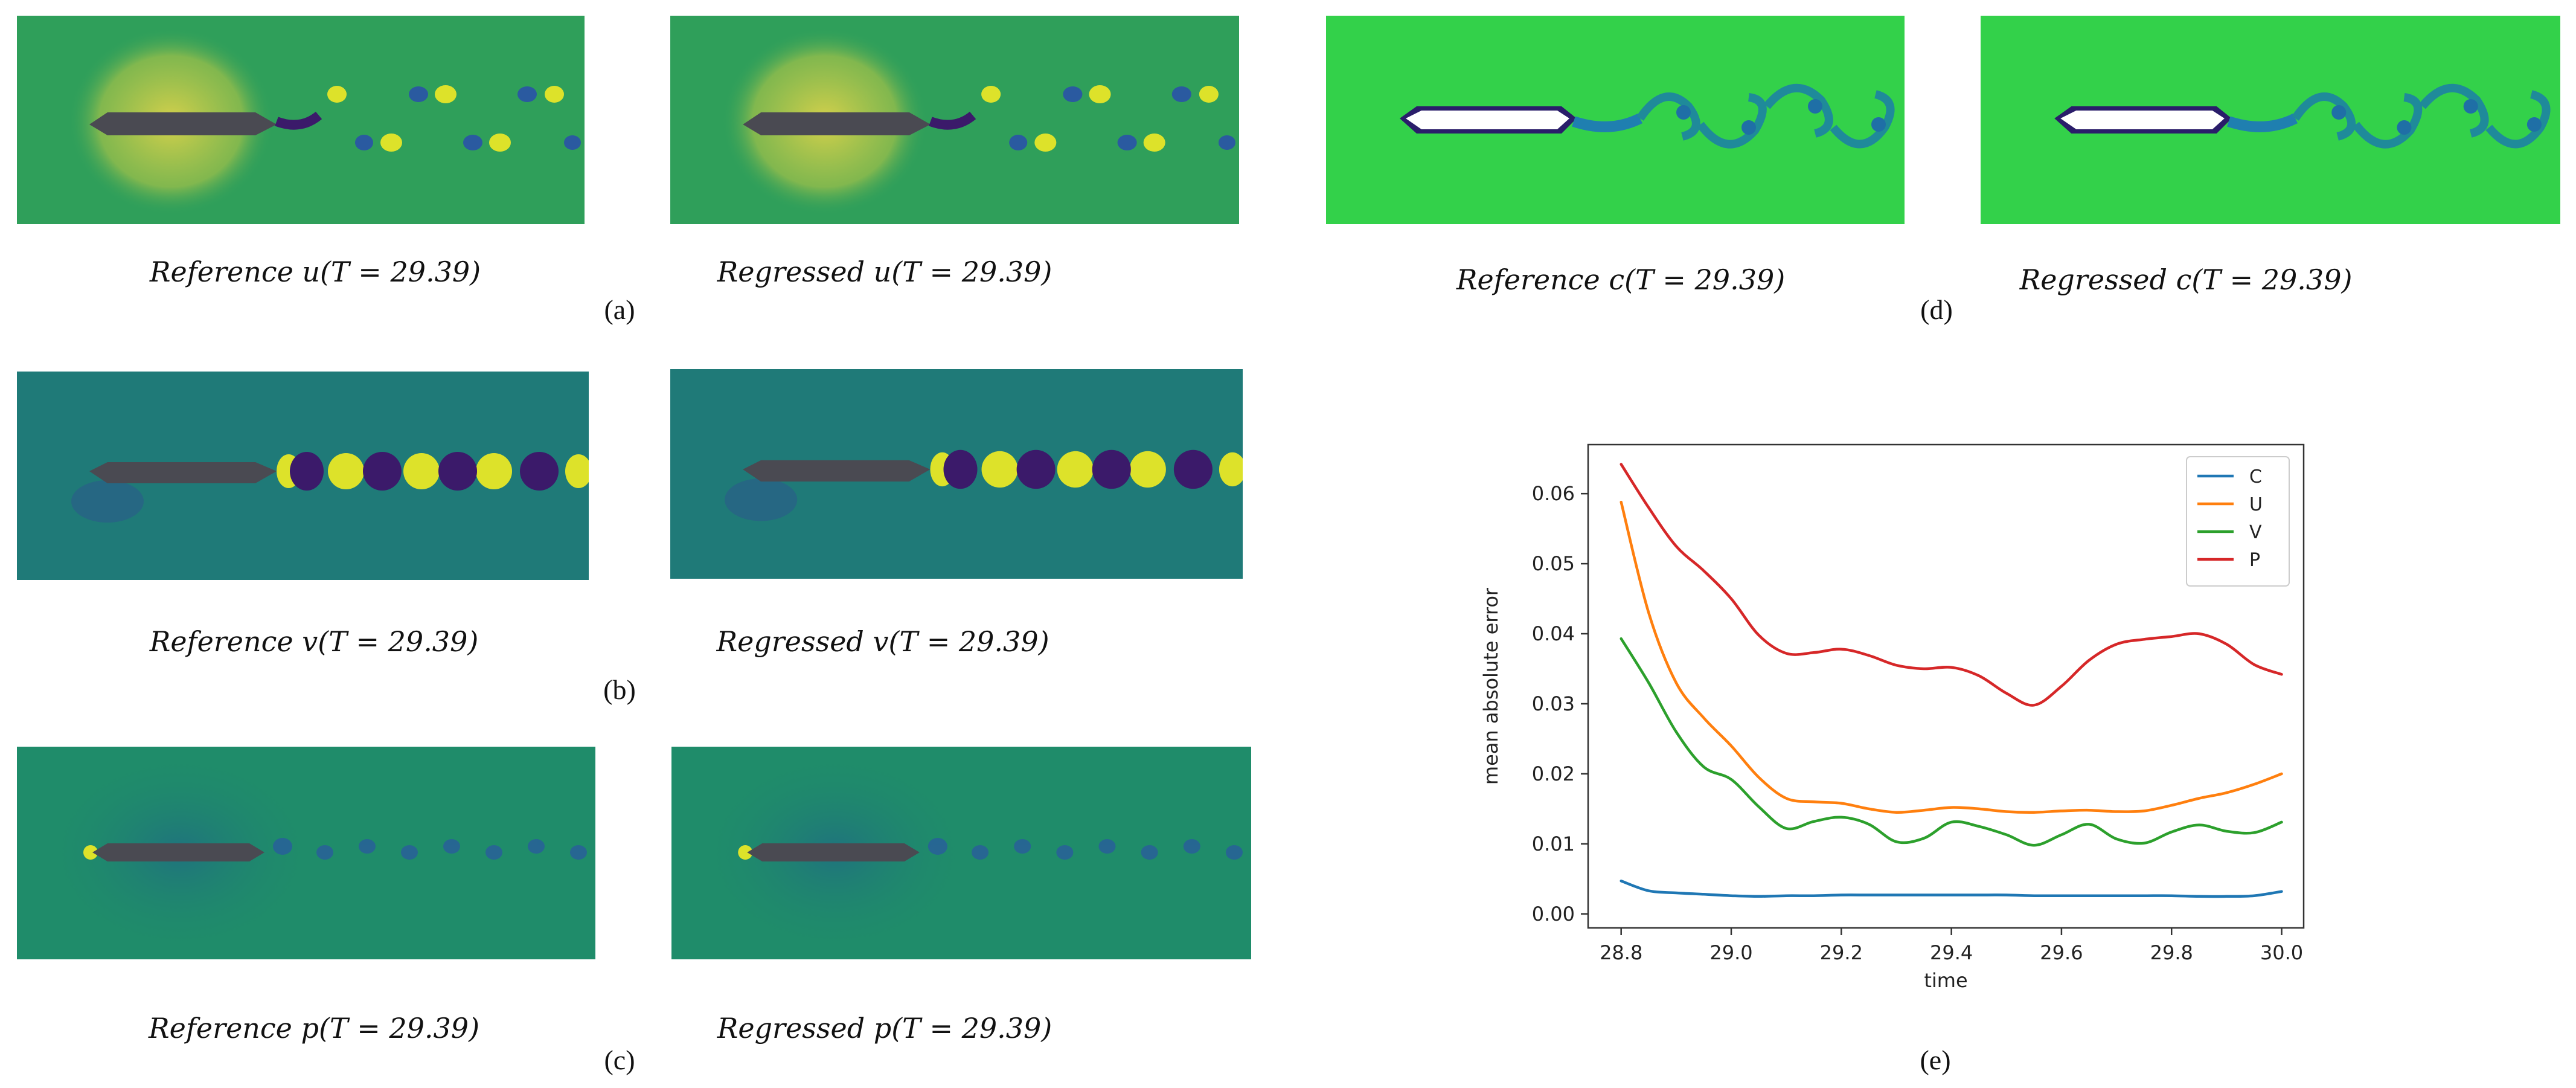 This screenshot has height=1088, width=2576. Describe the element at coordinates (314, 1028) in the screenshot. I see `caption-p-reference: Reference p(T = 29.39)` at that location.